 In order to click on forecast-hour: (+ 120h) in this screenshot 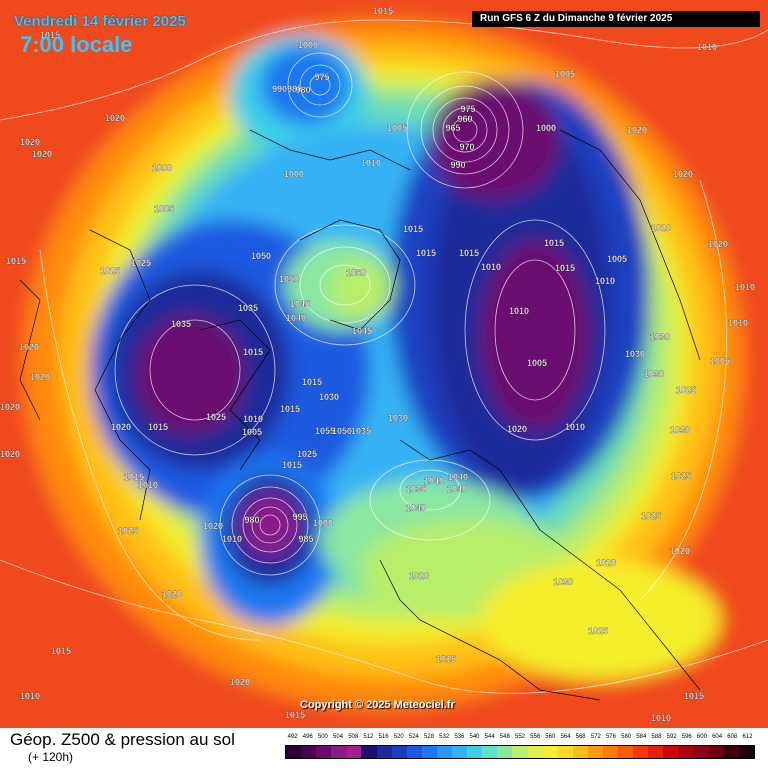, I will do `click(51, 757)`.